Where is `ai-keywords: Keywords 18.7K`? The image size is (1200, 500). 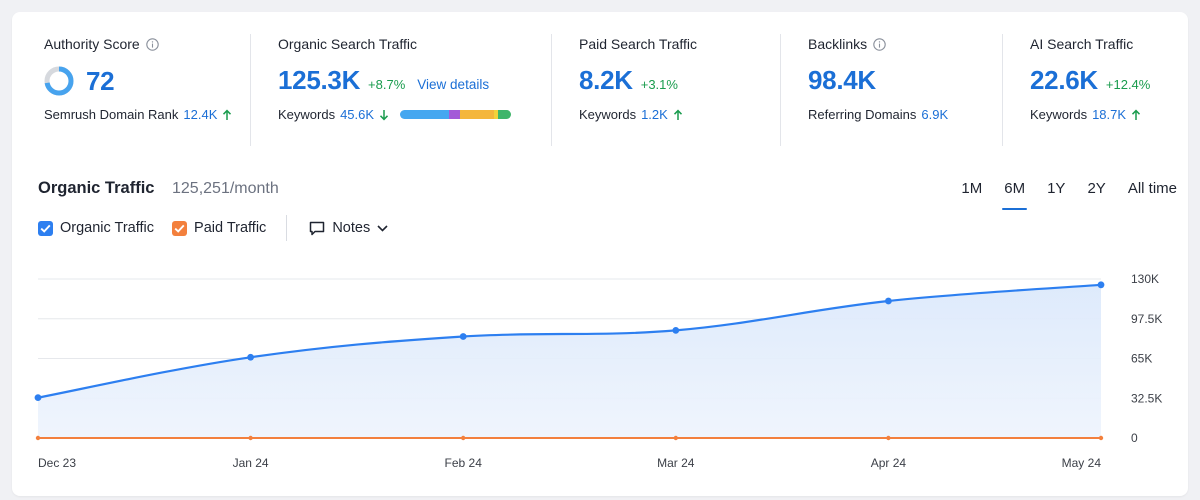 ai-keywords: Keywords 18.7K is located at coordinates (1085, 114).